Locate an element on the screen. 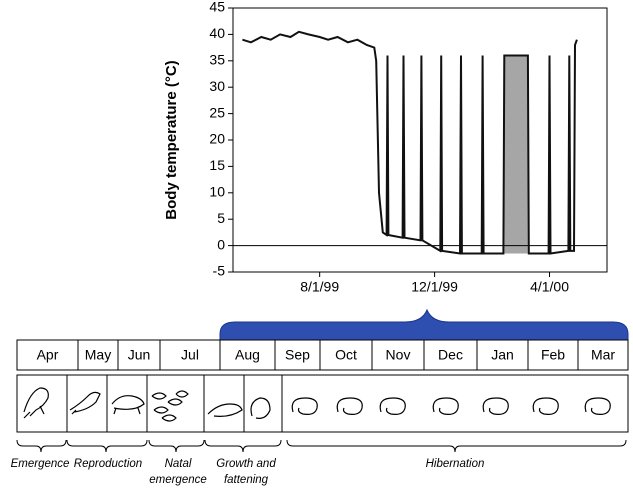 The height and width of the screenshot is (496, 633). phase-label: Emergence is located at coordinates (40, 464).